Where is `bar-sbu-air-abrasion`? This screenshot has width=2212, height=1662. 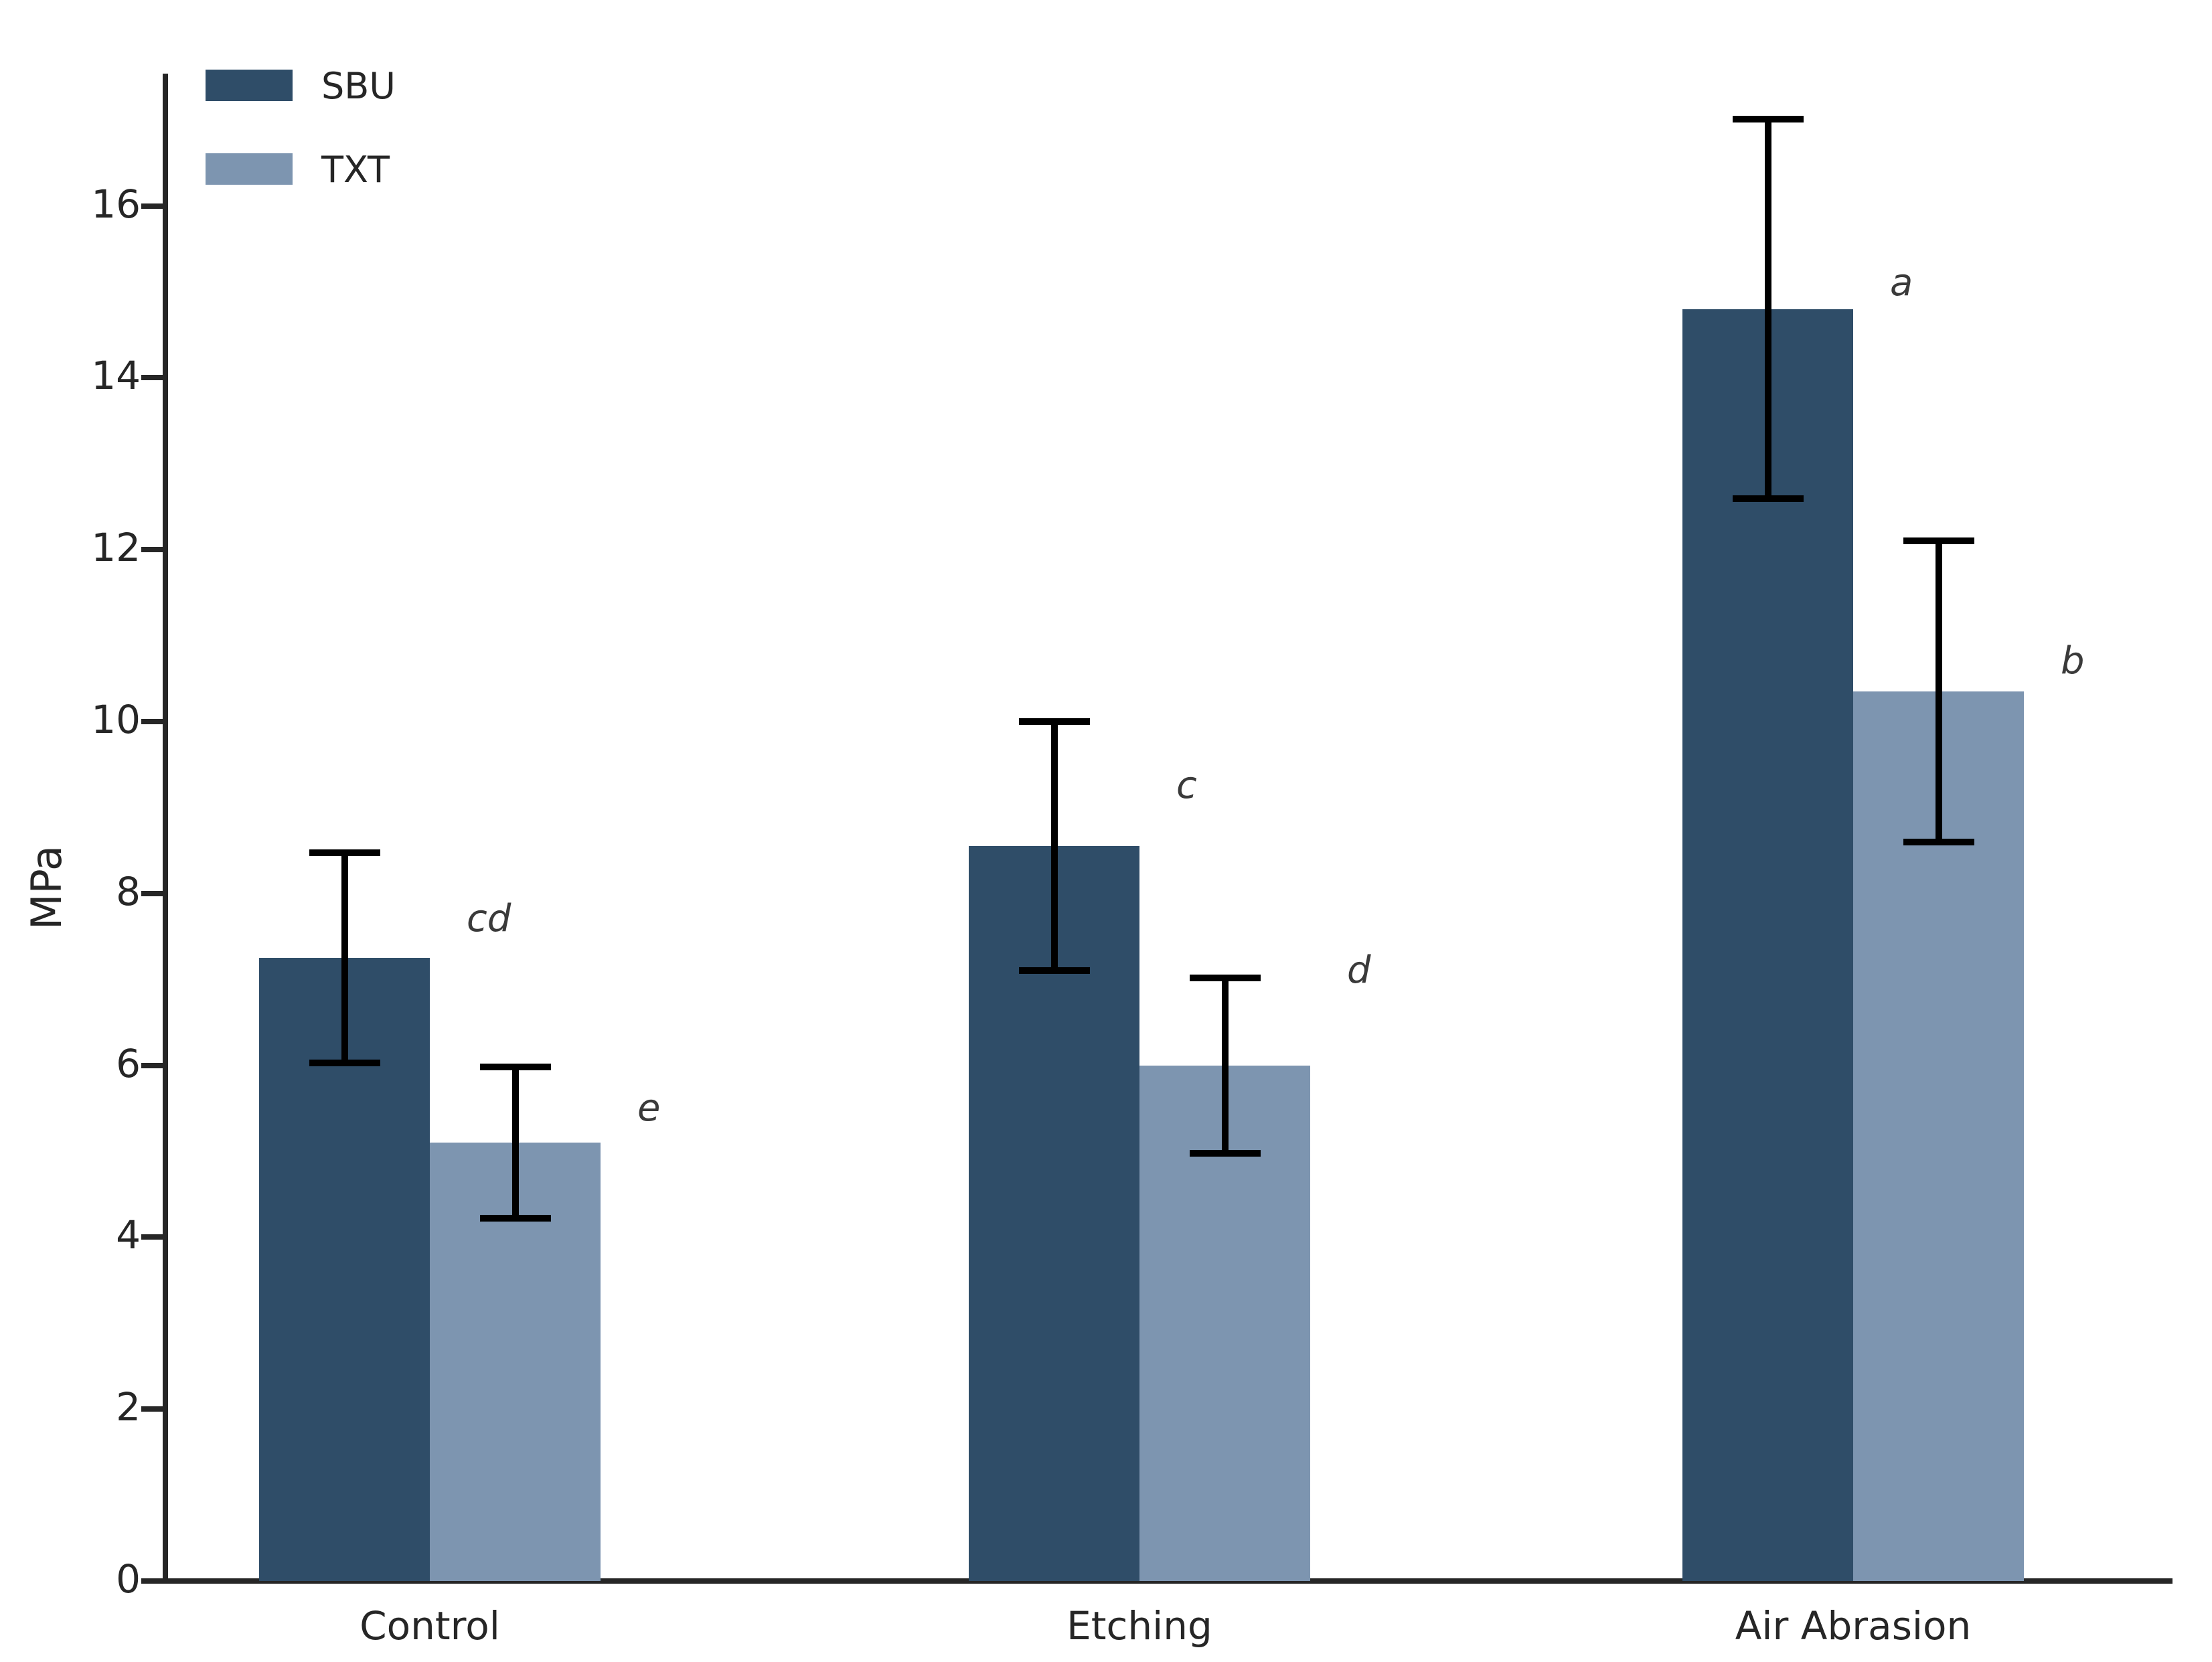 bar-sbu-air-abrasion is located at coordinates (1767, 945).